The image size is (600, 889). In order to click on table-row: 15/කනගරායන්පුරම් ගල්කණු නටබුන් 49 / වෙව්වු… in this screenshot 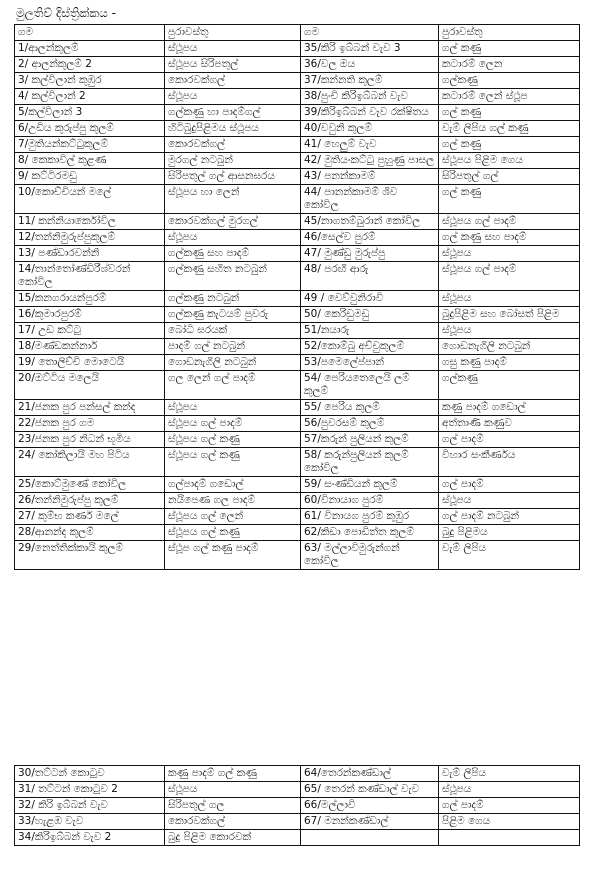, I will do `click(297, 298)`.